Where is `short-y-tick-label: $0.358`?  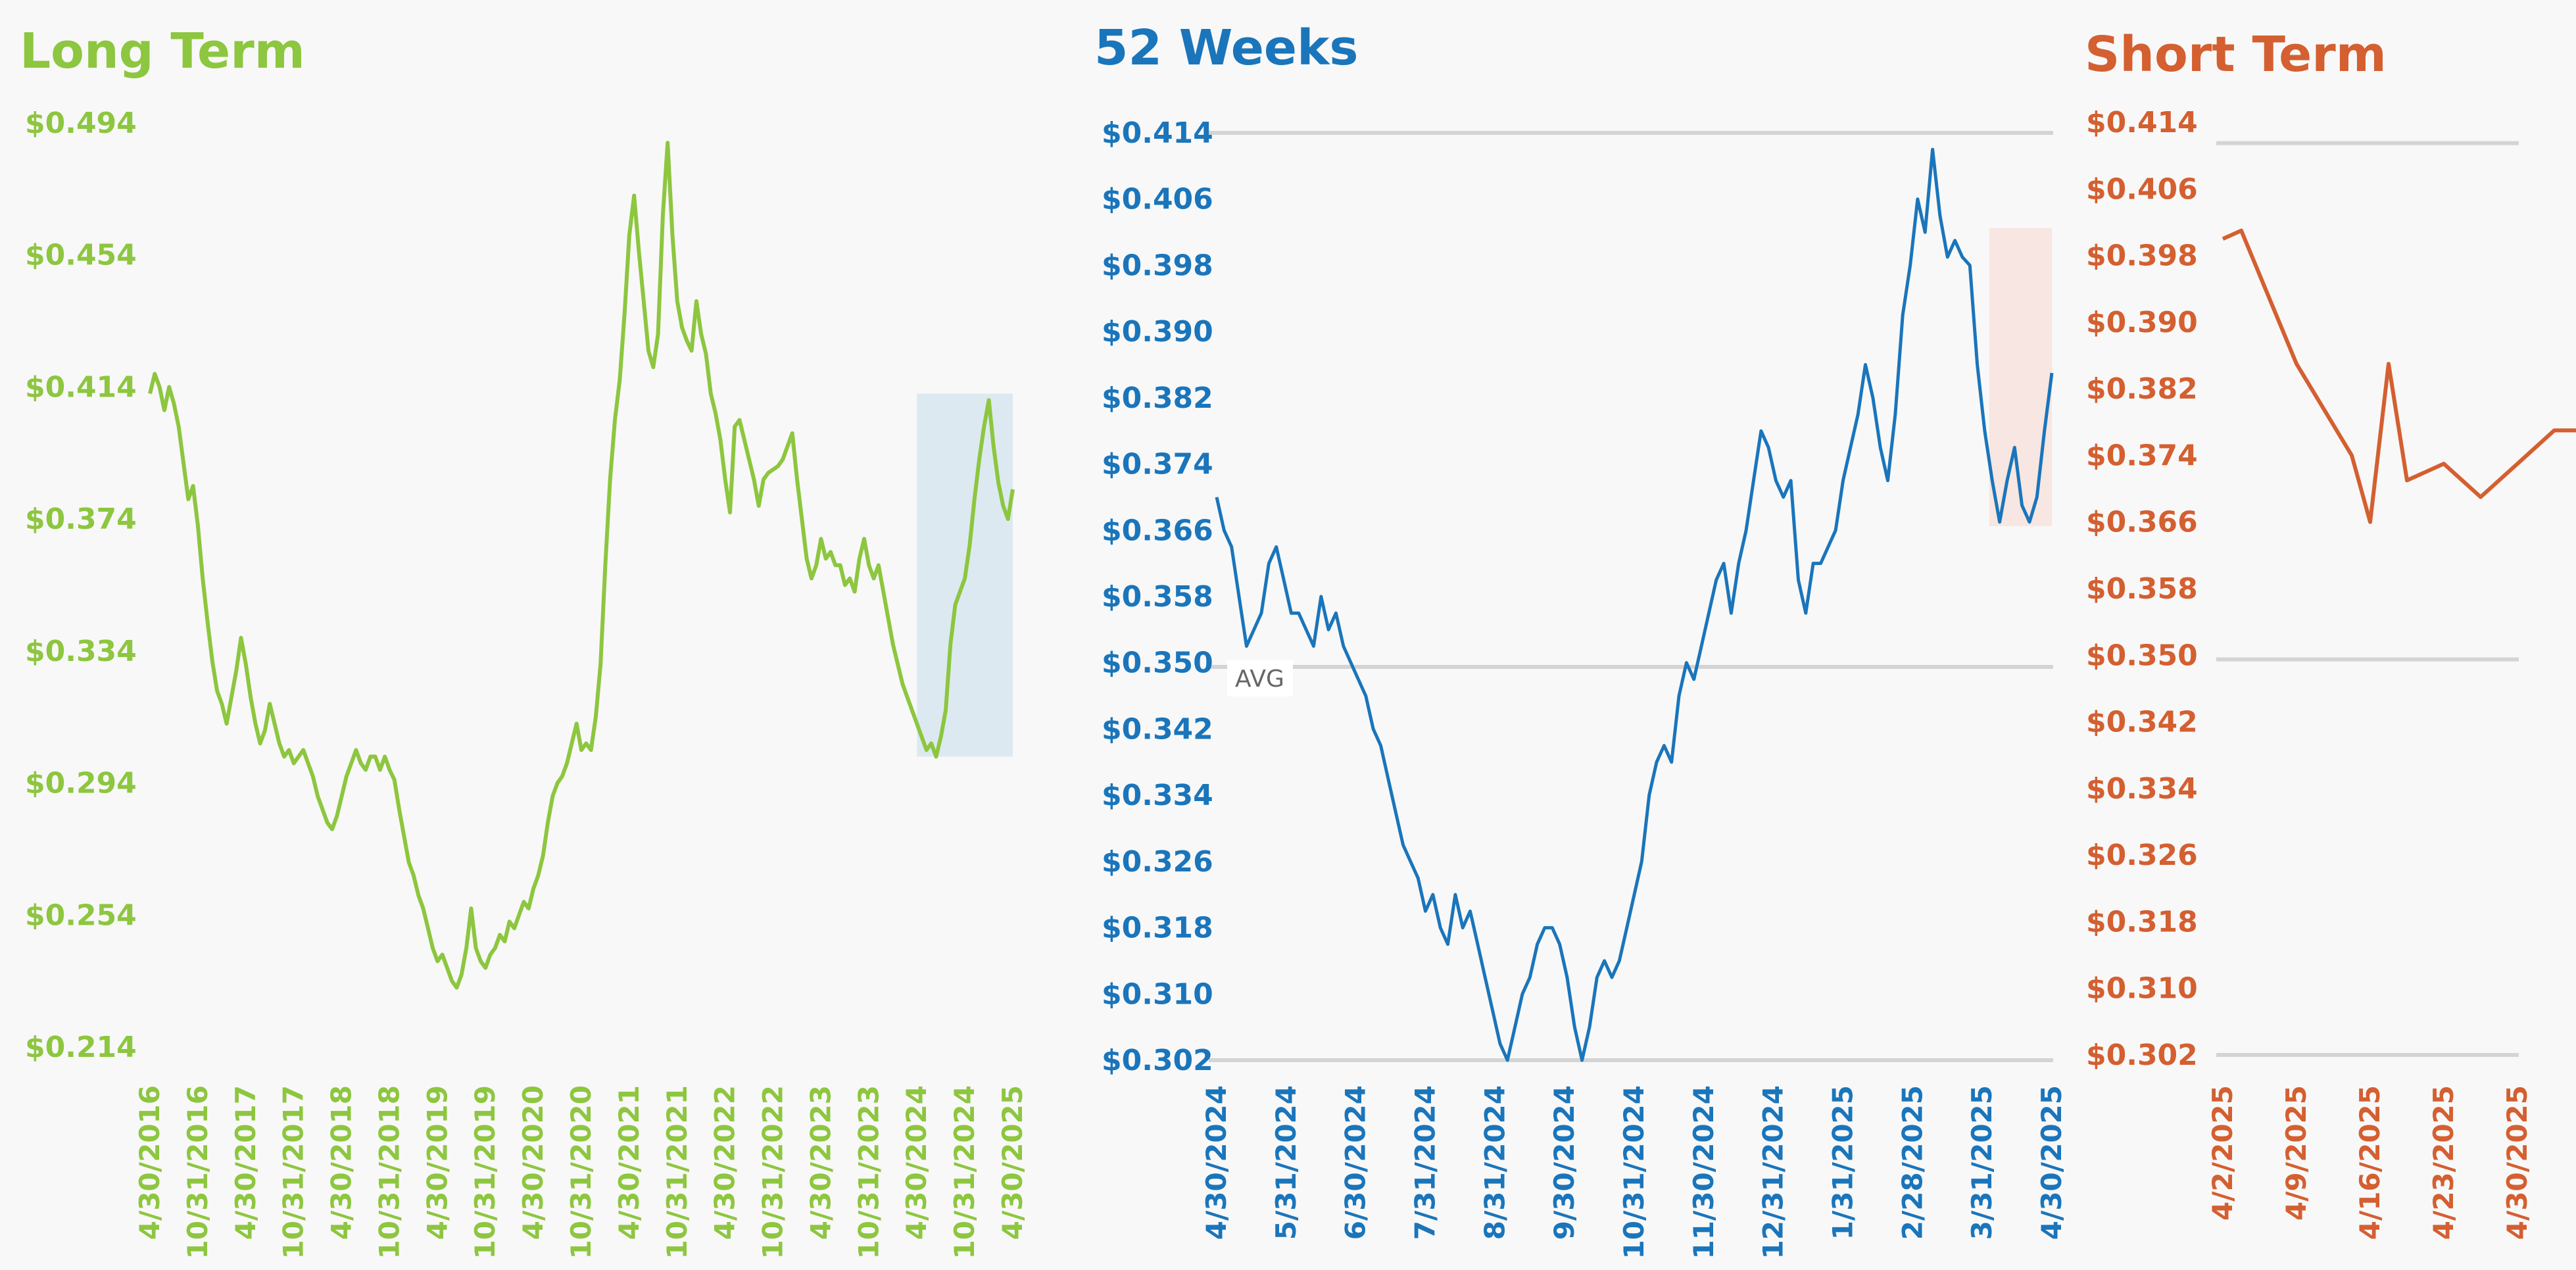
short-y-tick-label: $0.358 is located at coordinates (2142, 589).